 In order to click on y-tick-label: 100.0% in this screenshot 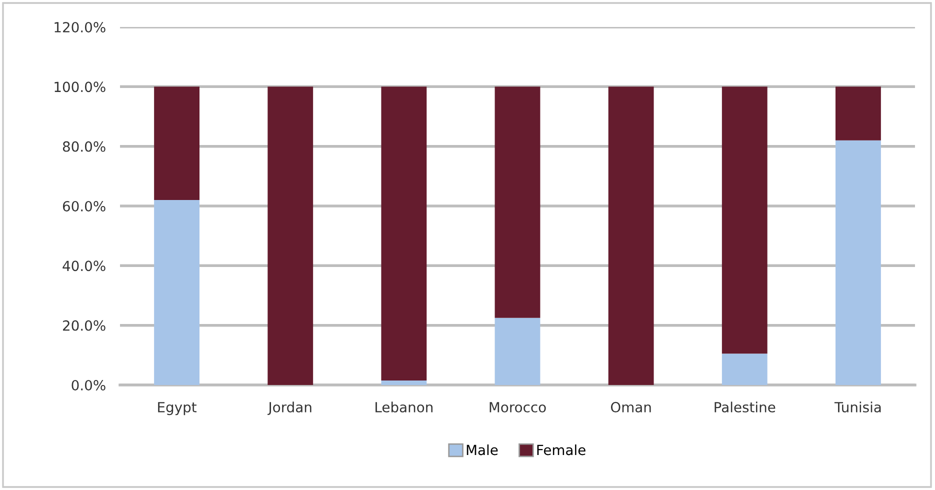, I will do `click(80, 87)`.